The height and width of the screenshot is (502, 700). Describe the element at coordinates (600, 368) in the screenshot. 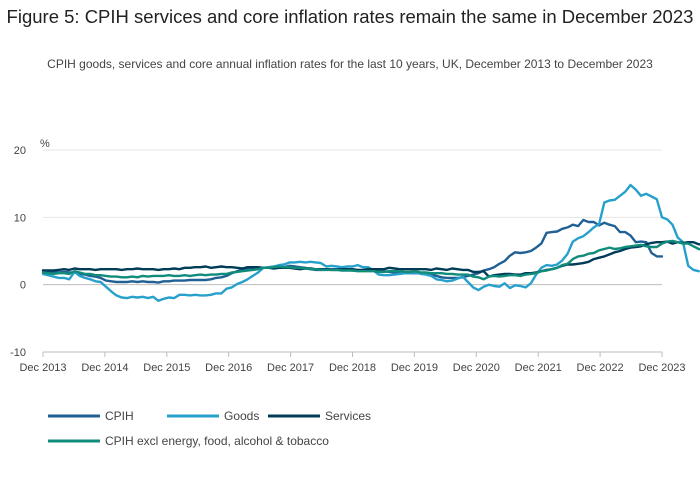

I see `x-tick-label: Dec 2022` at that location.